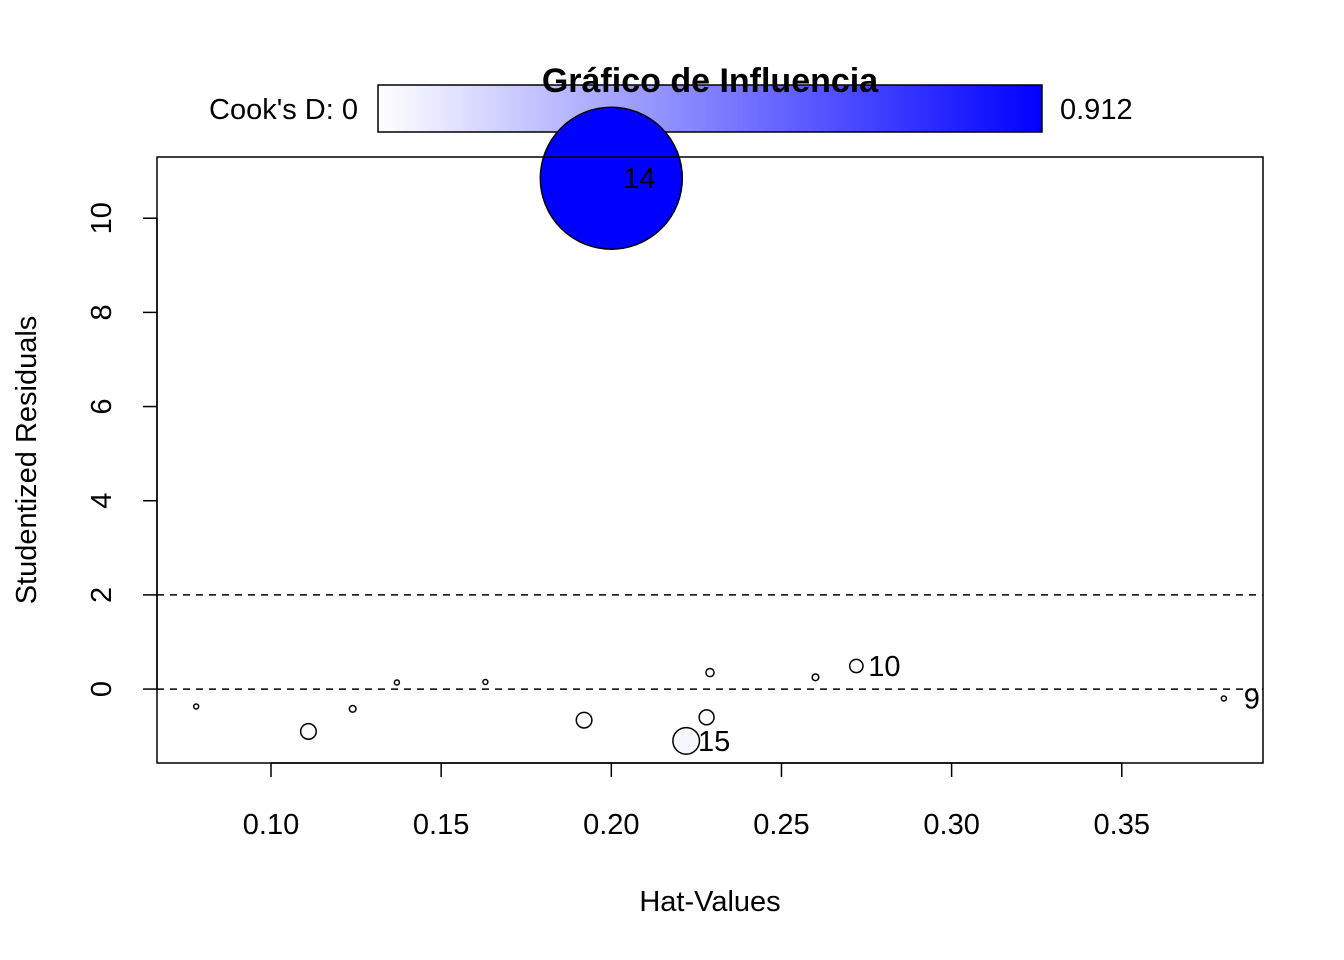  I want to click on reference-lines, so click(710, 642).